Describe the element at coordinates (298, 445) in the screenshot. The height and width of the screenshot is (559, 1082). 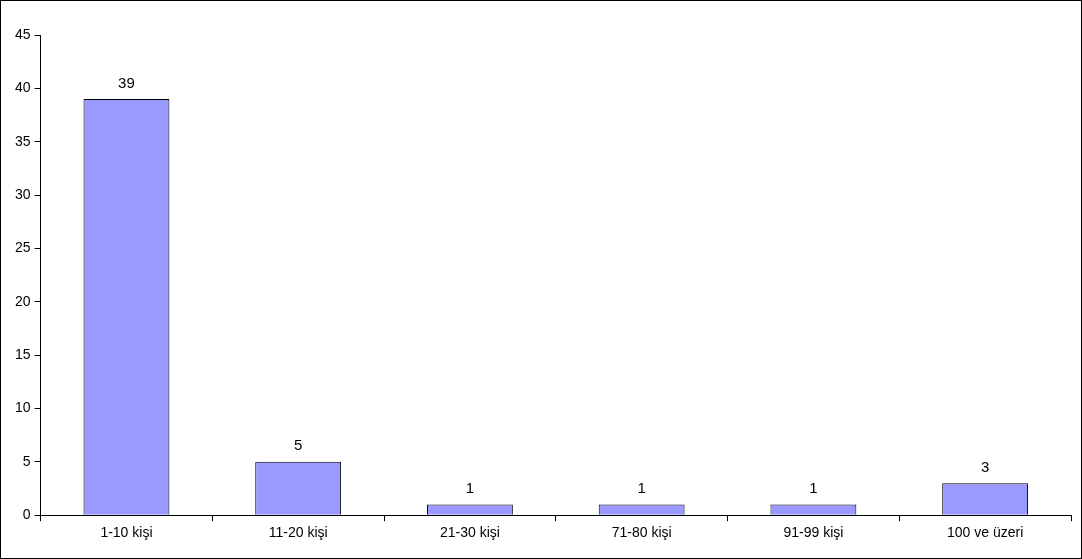
I see `data-label: 5` at that location.